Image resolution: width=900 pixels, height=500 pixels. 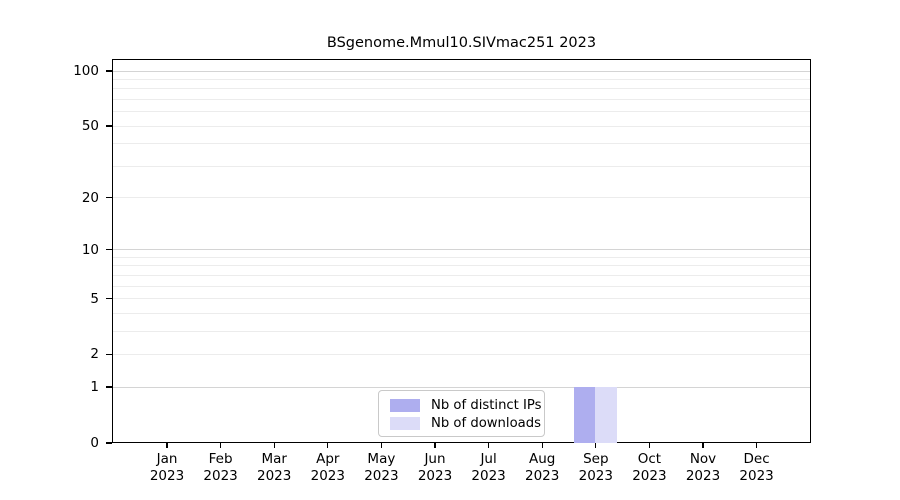 What do you see at coordinates (167, 467) in the screenshot?
I see `x-tick-label: Jan 2023` at bounding box center [167, 467].